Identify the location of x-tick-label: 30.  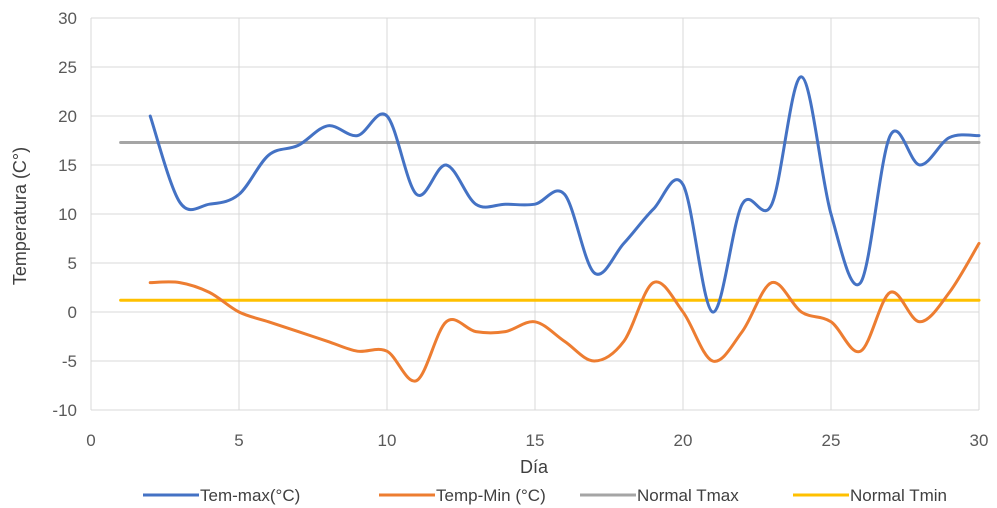
(979, 440).